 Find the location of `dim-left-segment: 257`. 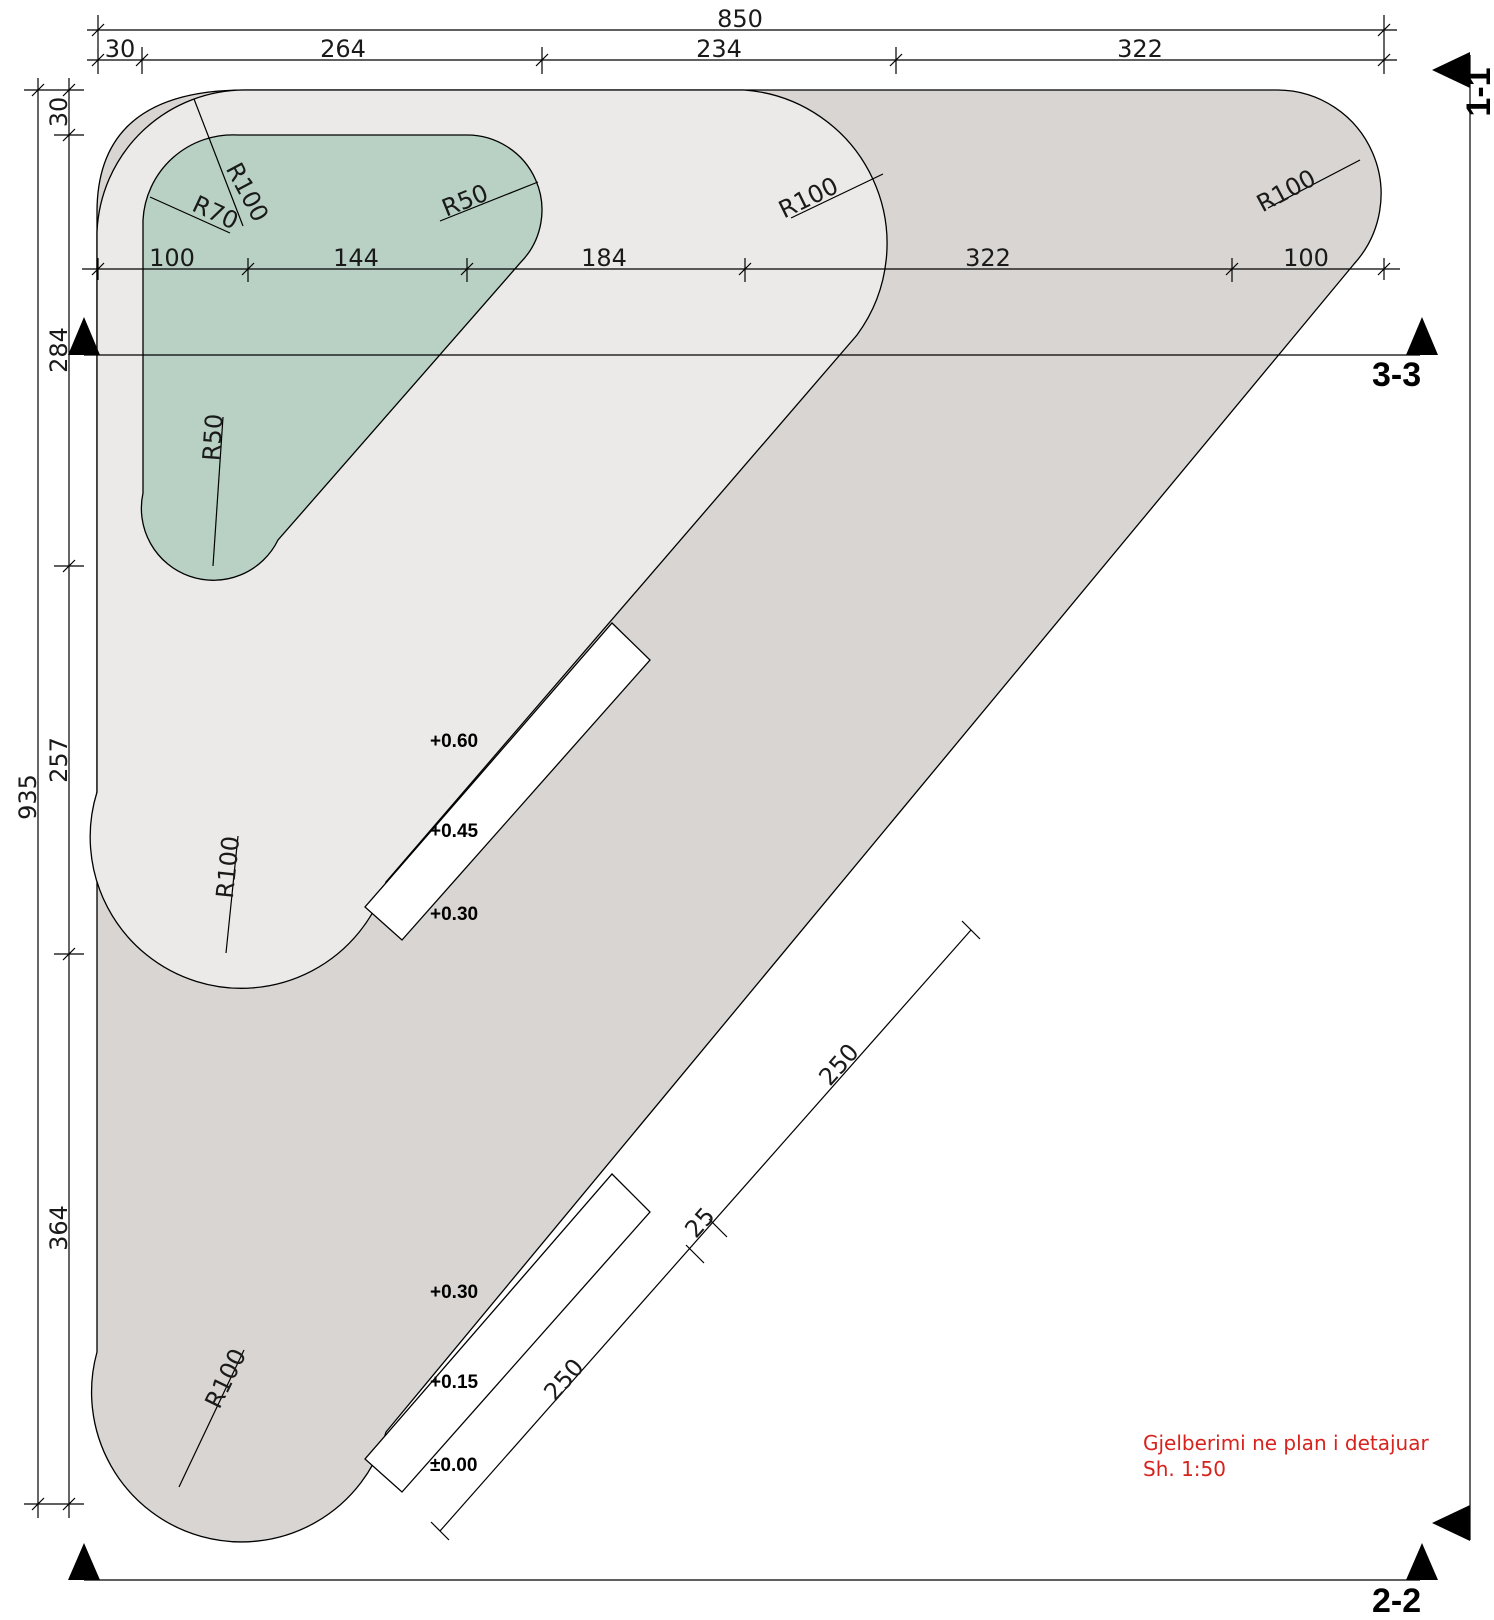

dim-left-segment: 257 is located at coordinates (59, 760).